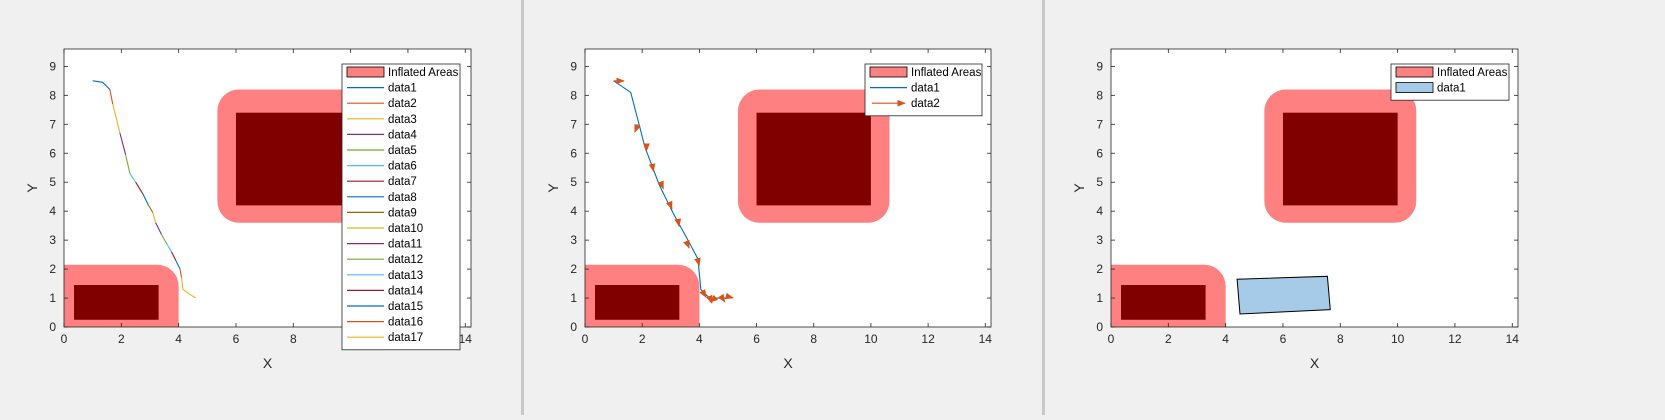 The height and width of the screenshot is (420, 1665). Describe the element at coordinates (402, 120) in the screenshot. I see `legend-entry-label: data3` at that location.